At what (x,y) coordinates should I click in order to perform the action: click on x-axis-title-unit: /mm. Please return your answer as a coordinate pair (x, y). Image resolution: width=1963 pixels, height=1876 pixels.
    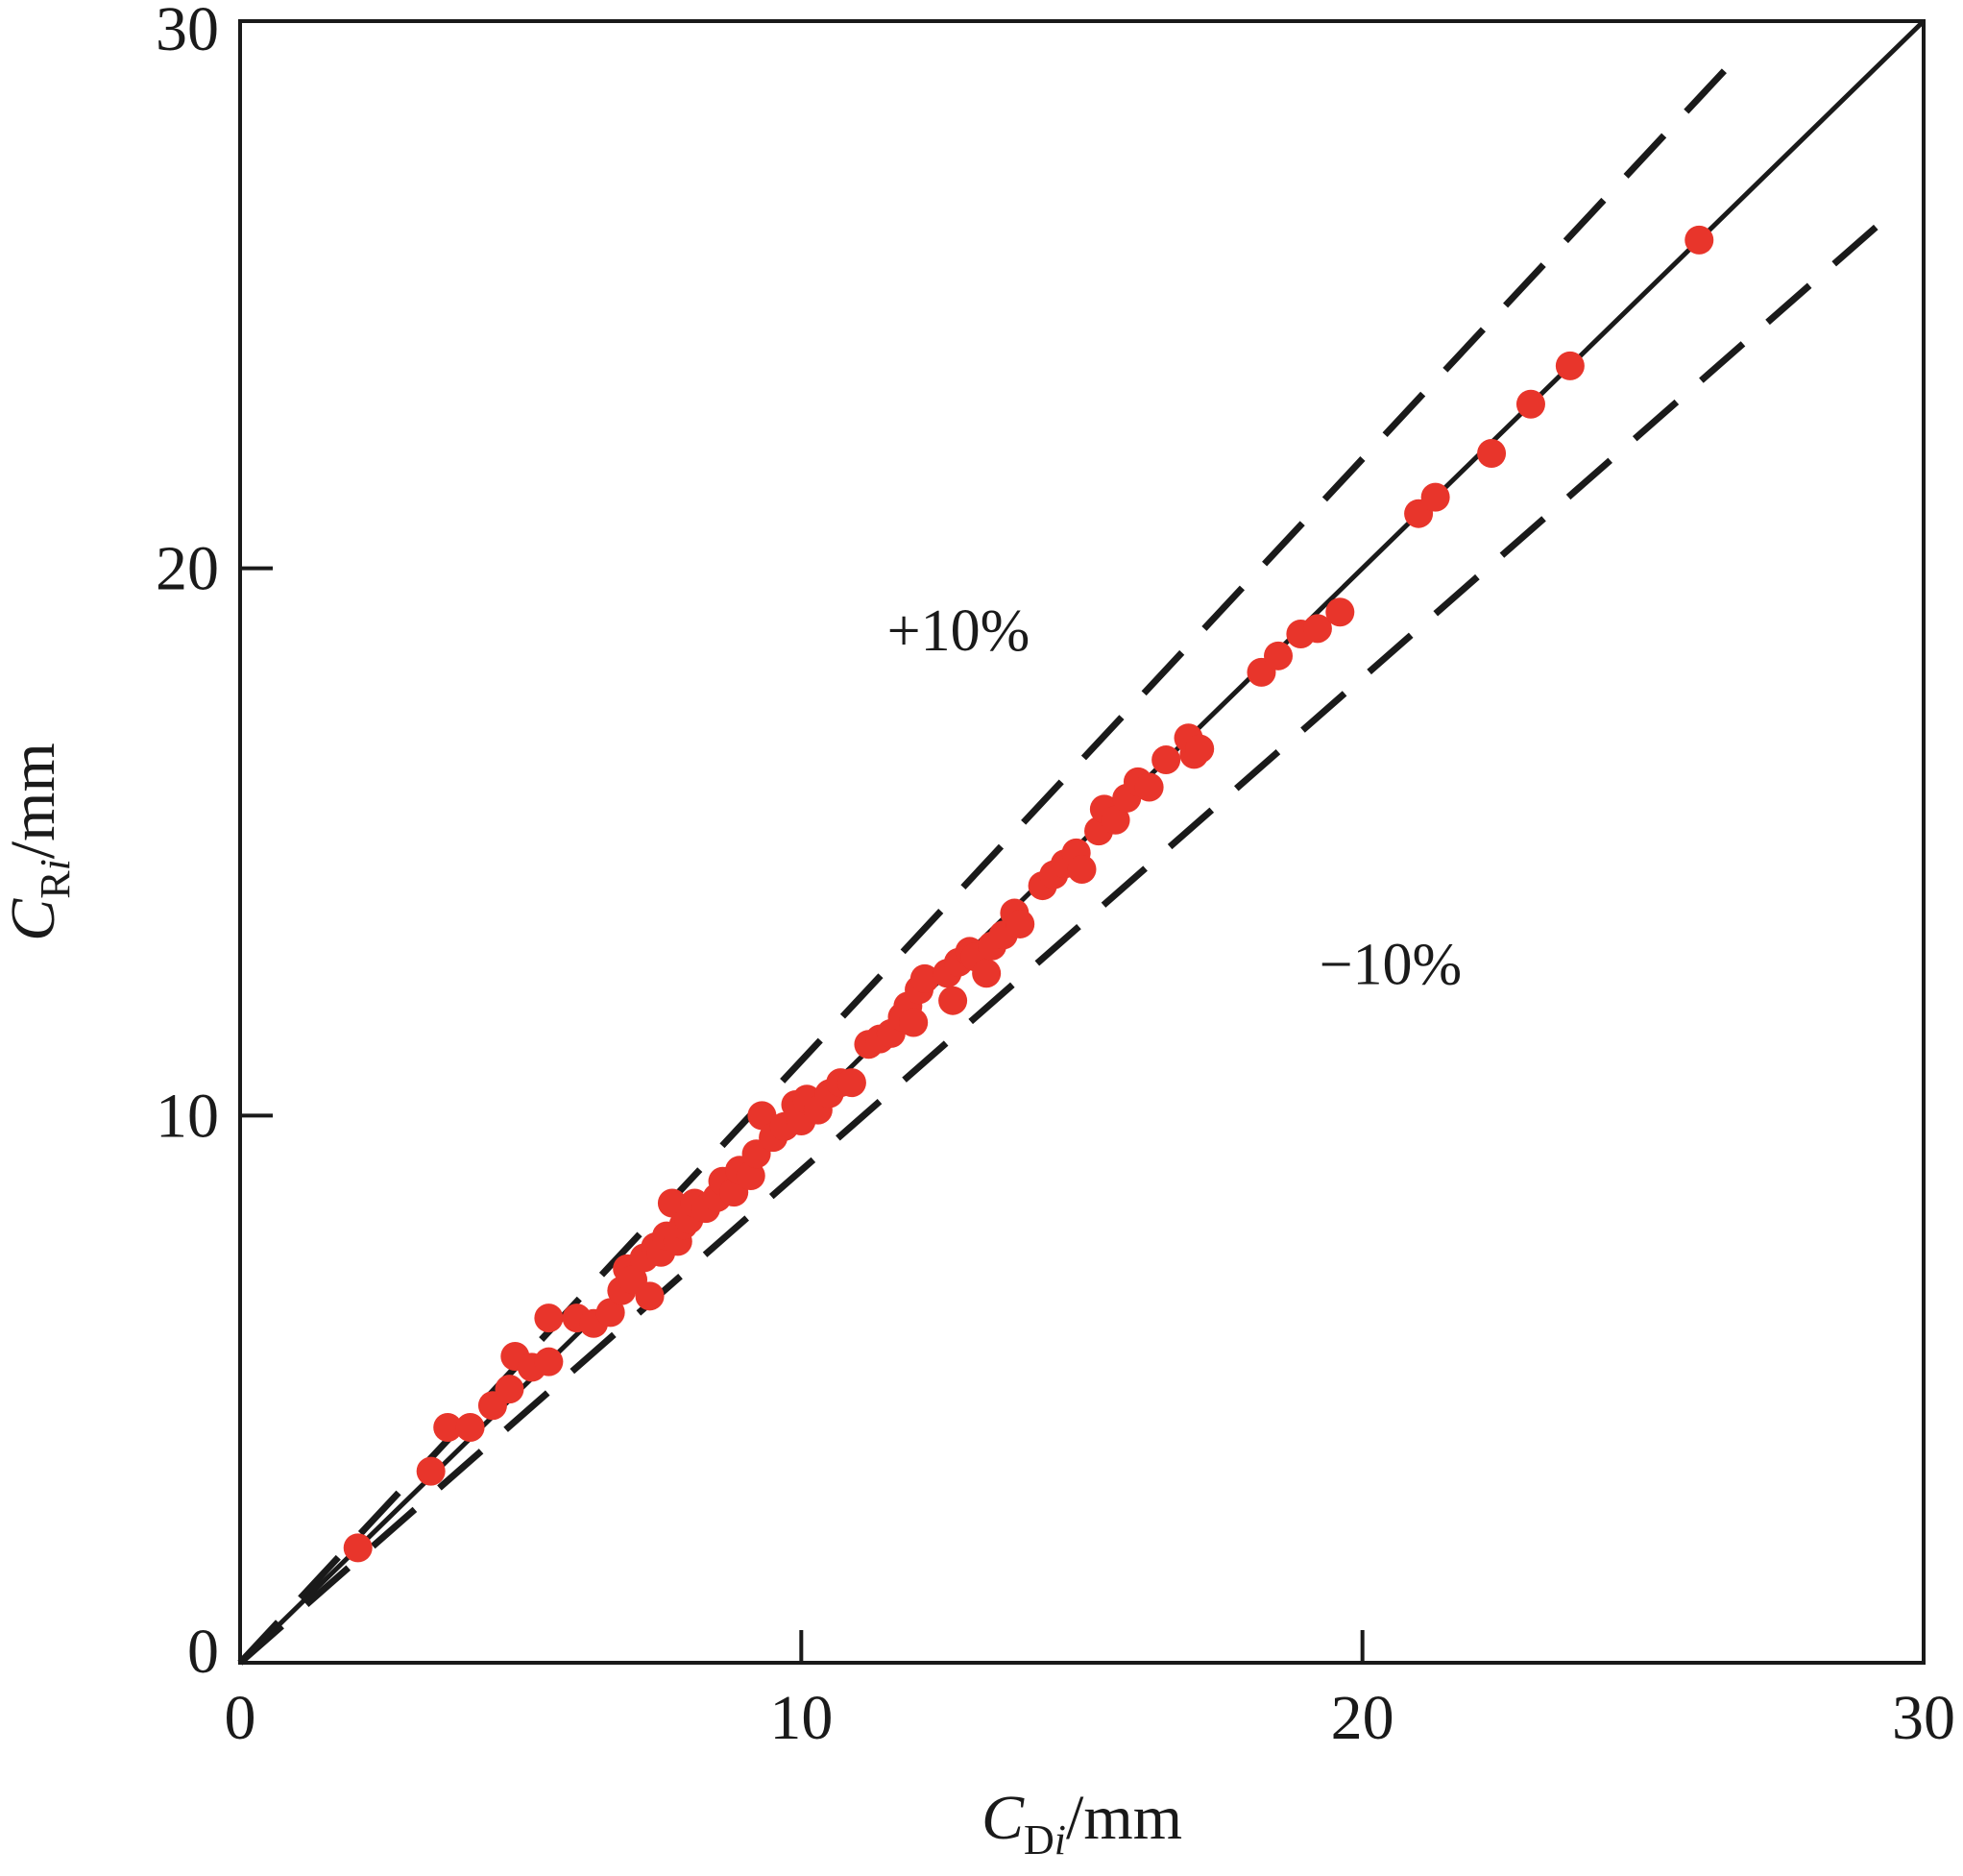
    Looking at the image, I should click on (1124, 1818).